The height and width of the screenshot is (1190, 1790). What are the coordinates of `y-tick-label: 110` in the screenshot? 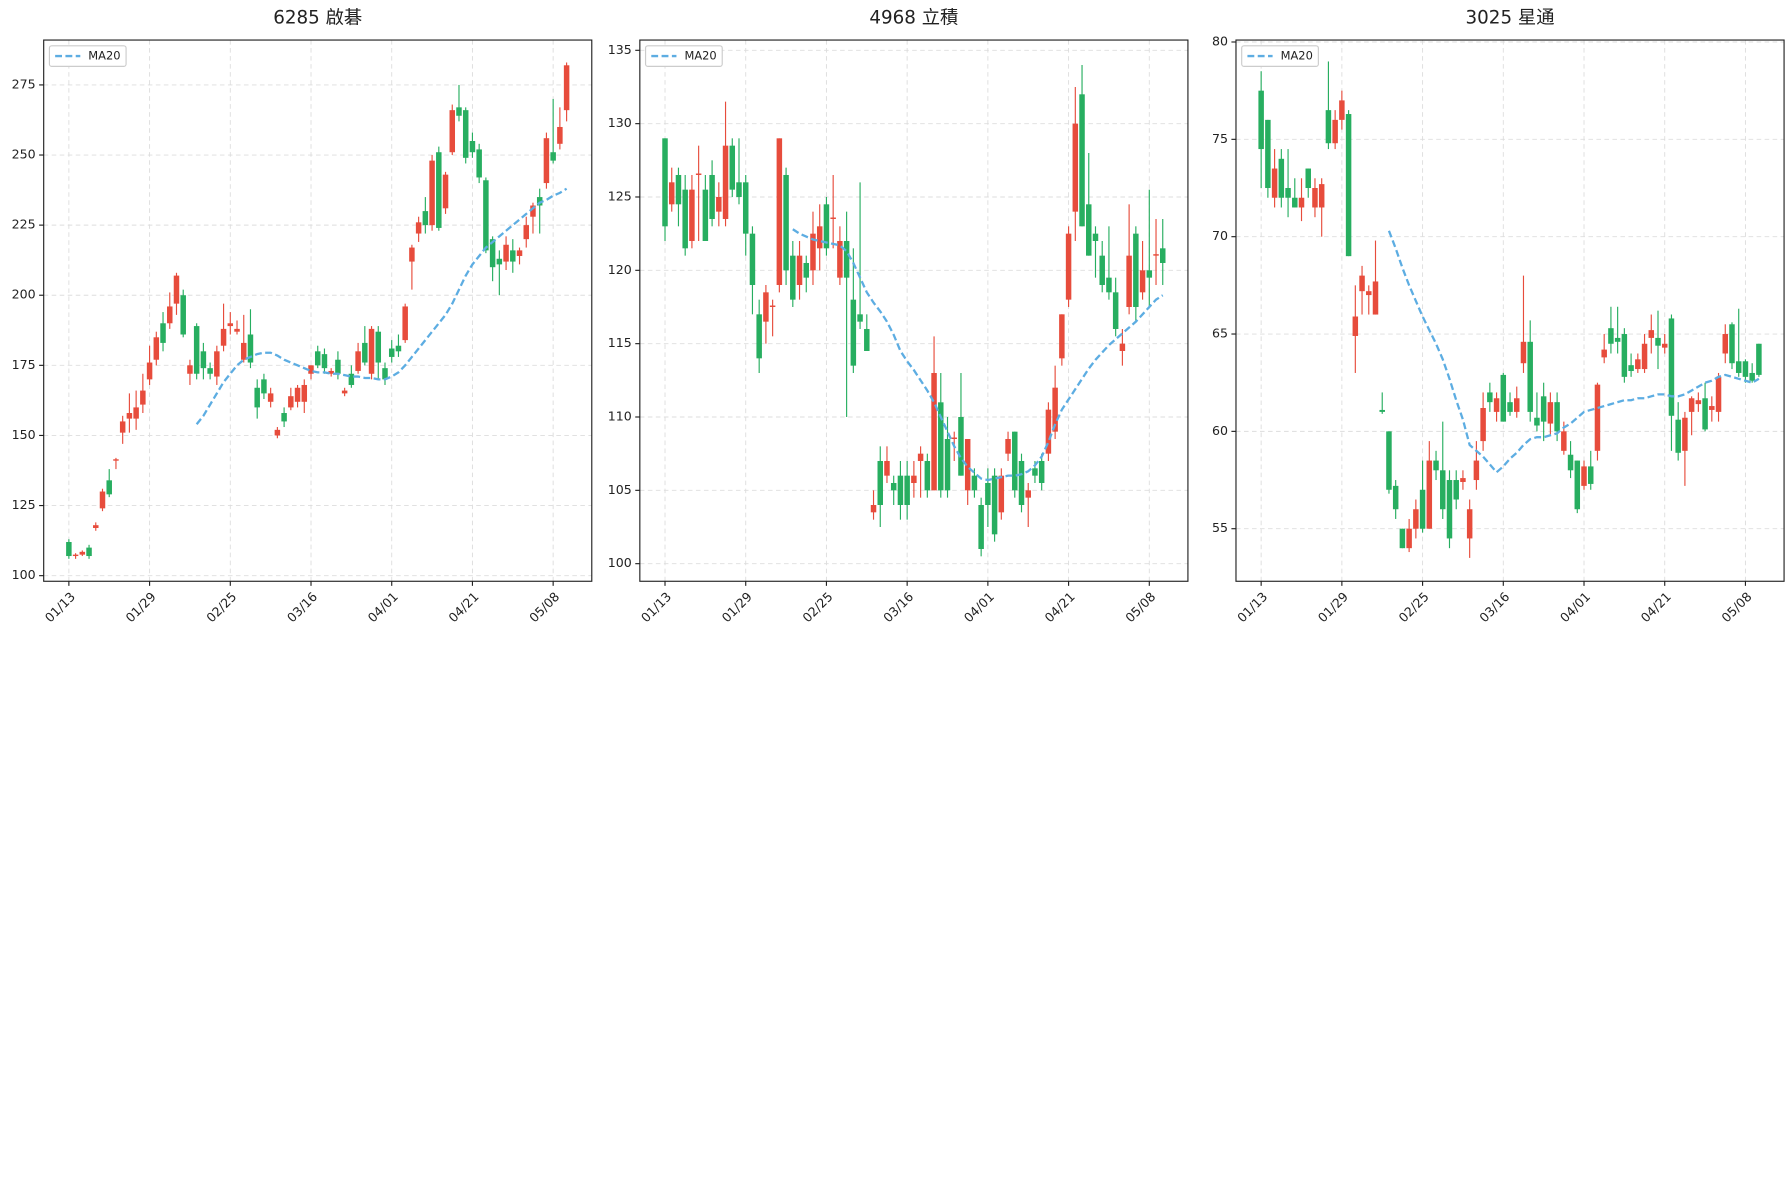 It's located at (620, 415).